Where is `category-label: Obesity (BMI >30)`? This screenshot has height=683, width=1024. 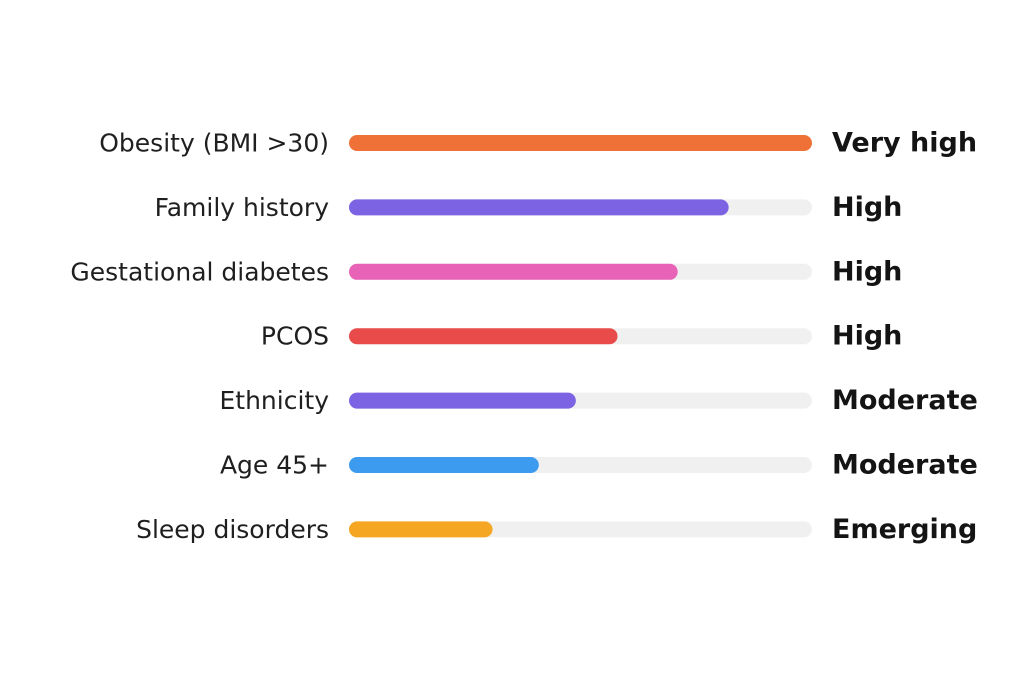 category-label: Obesity (BMI >30) is located at coordinates (214, 143).